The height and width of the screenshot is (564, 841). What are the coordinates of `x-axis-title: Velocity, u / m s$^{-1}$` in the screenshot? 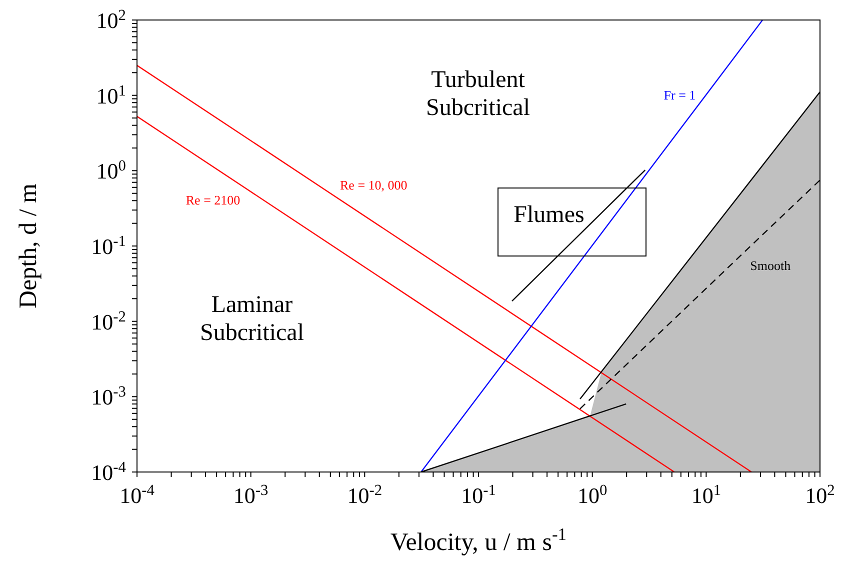 It's located at (478, 540).